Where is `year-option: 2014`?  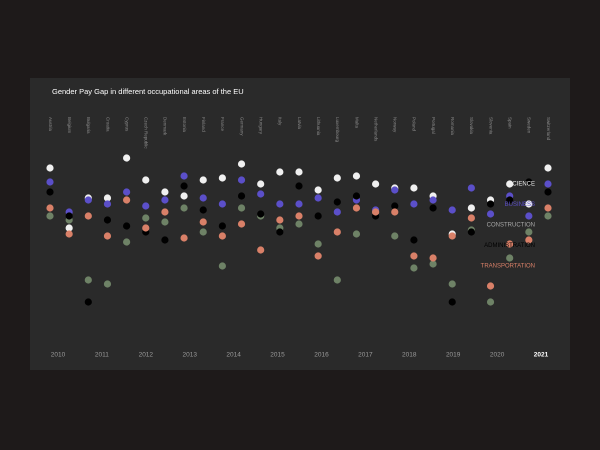
year-option: 2014 is located at coordinates (233, 355).